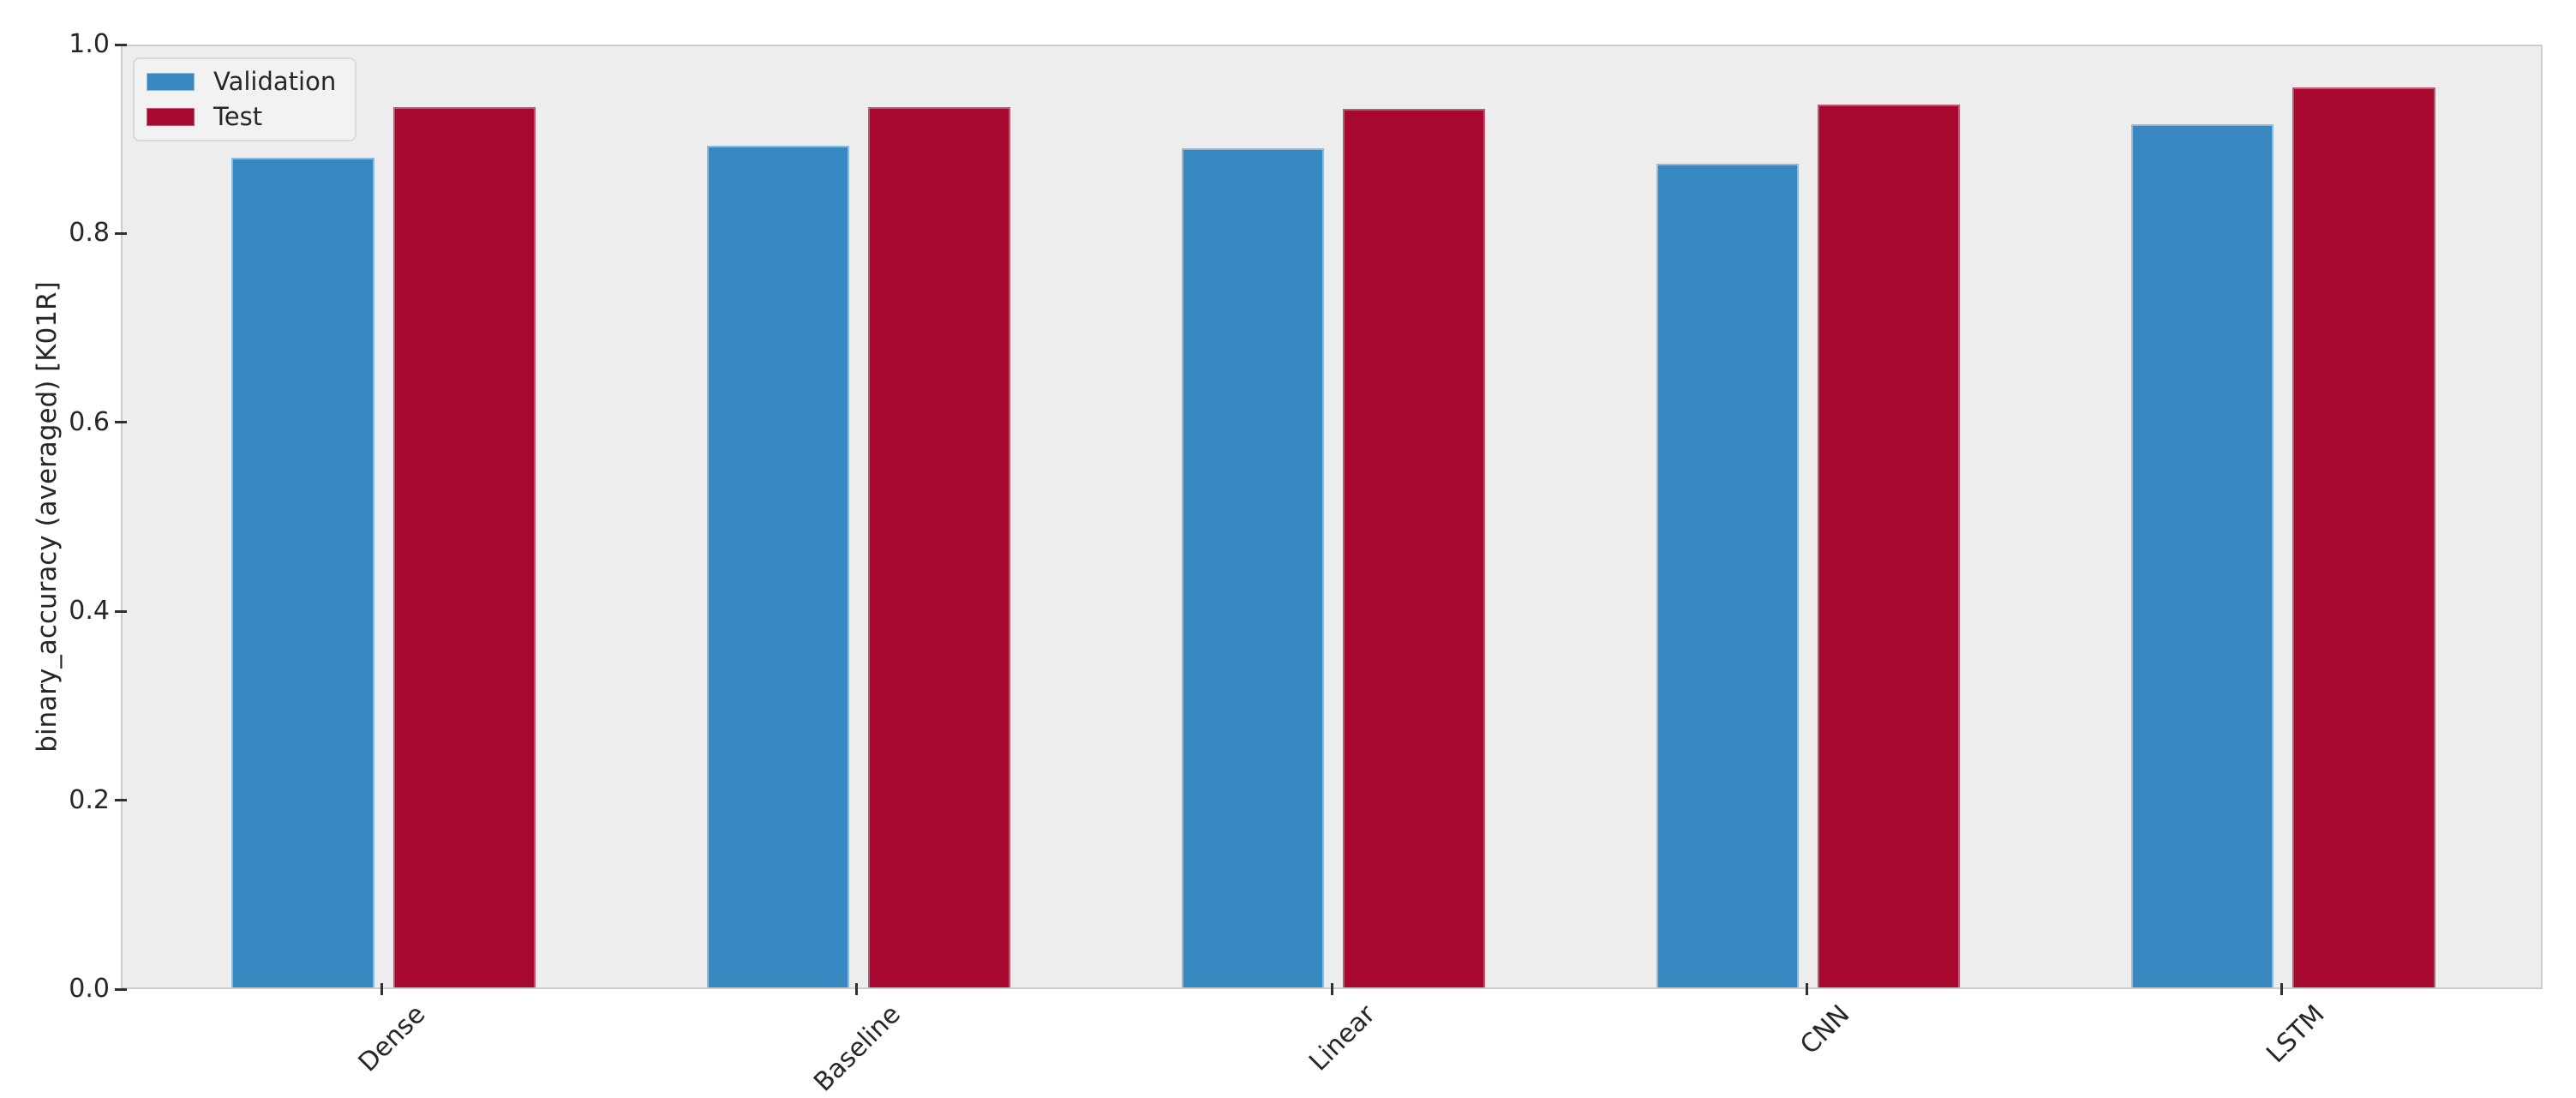 The image size is (2576, 1098). I want to click on x-tick-label-lstm: LSTM, so click(2296, 1034).